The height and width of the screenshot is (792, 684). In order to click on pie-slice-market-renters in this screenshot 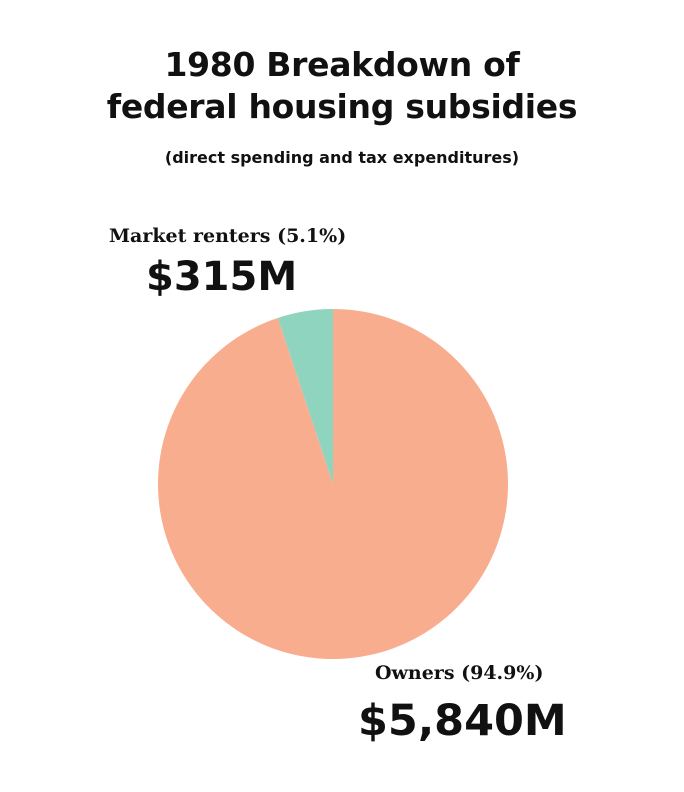, I will do `click(305, 396)`.